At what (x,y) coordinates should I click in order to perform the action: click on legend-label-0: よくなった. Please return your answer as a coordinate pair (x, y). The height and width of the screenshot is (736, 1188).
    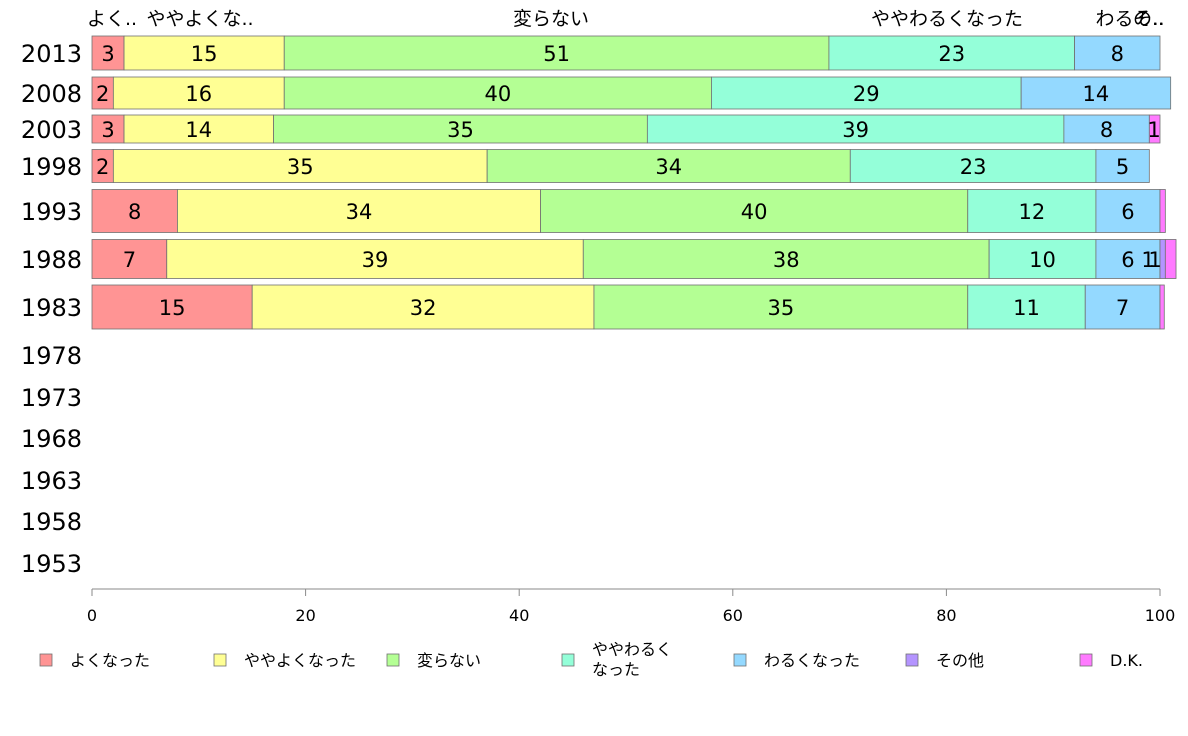
    Looking at the image, I should click on (110, 660).